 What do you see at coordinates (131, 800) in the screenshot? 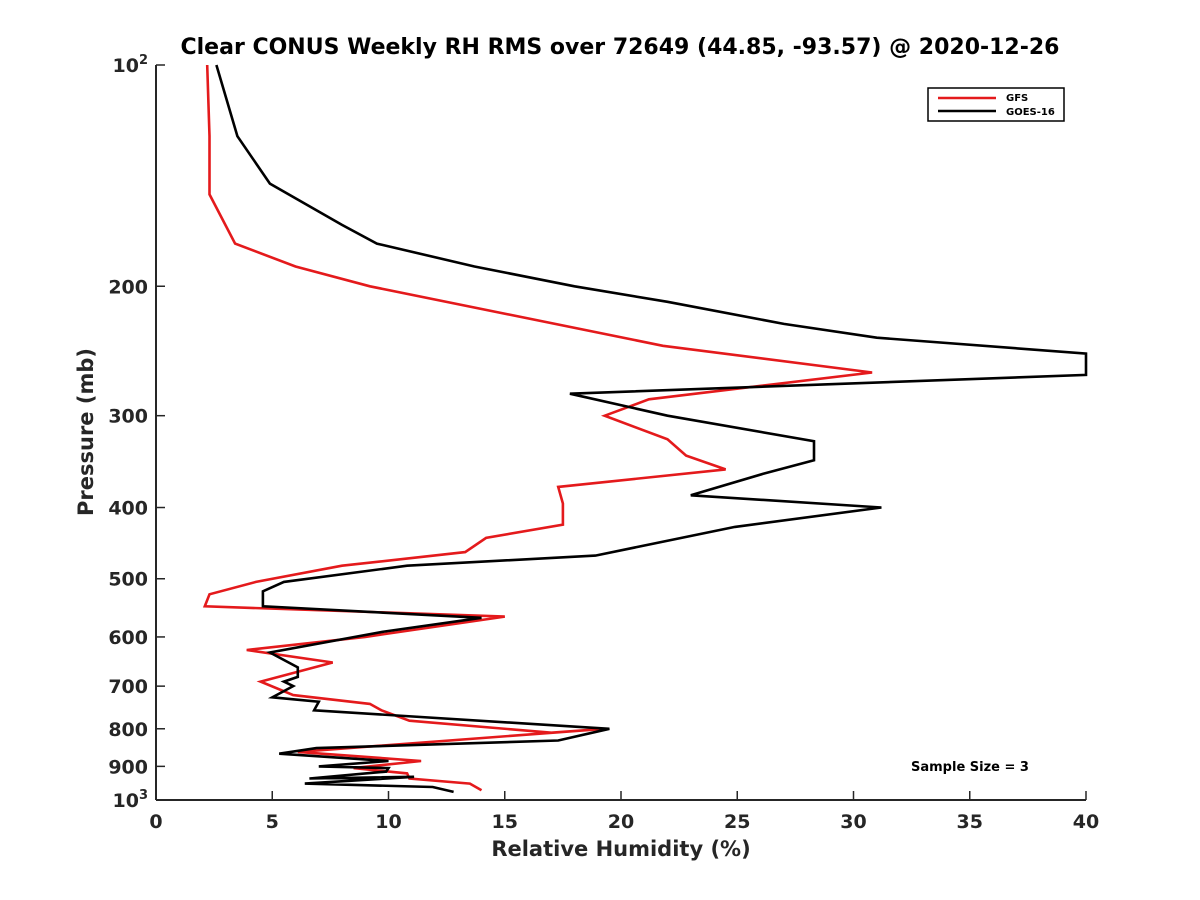
I see `y-tick-label: 10³` at bounding box center [131, 800].